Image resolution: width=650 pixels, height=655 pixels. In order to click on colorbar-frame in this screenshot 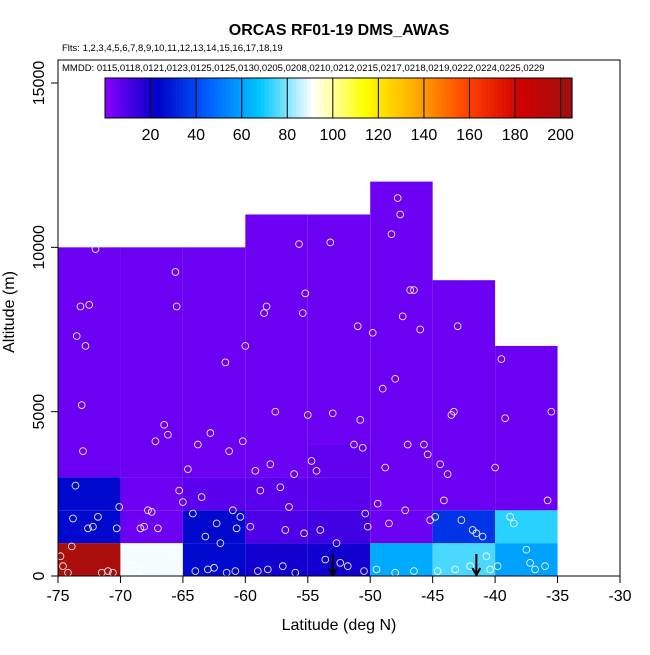, I will do `click(338, 98)`.